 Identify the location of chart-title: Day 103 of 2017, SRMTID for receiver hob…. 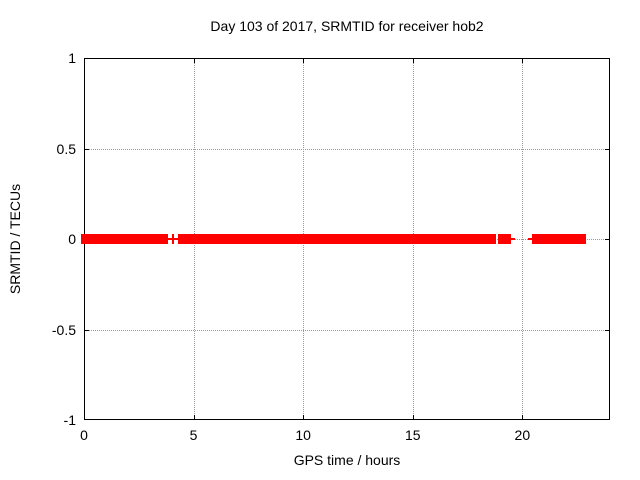
(347, 26).